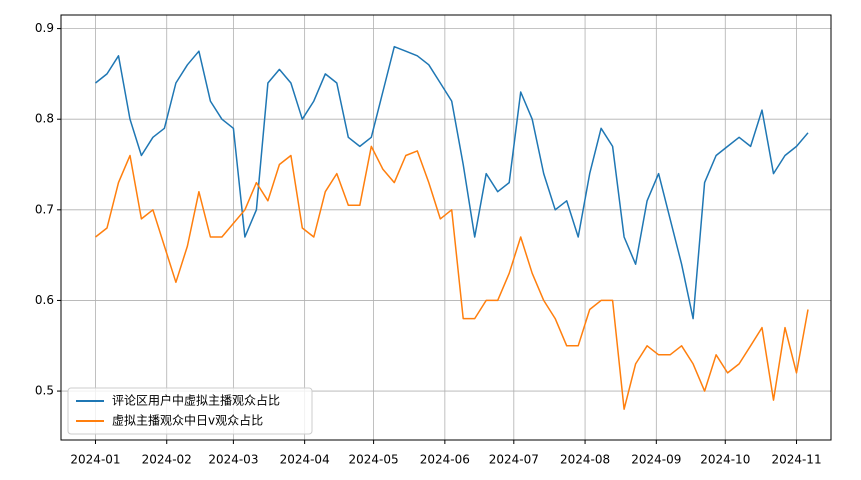 Image resolution: width=861 pixels, height=480 pixels. I want to click on y-tick-label: 0.8, so click(44, 119).